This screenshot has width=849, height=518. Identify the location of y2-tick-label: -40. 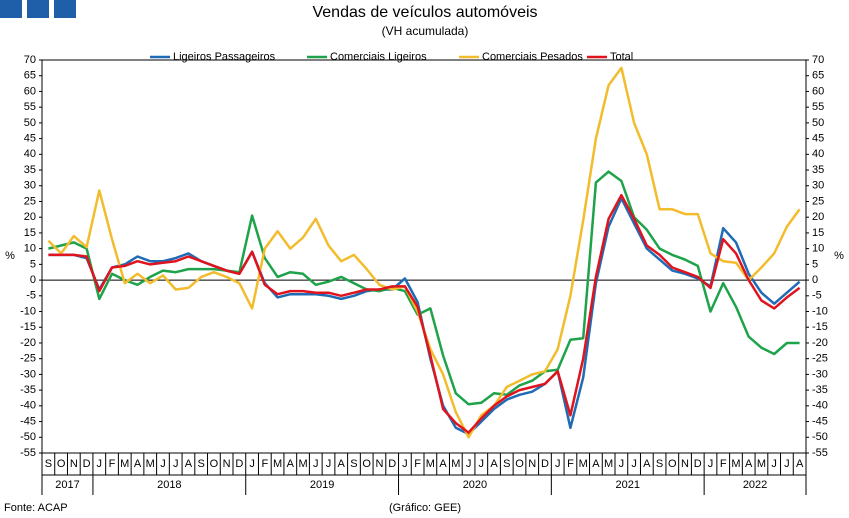
(820, 406).